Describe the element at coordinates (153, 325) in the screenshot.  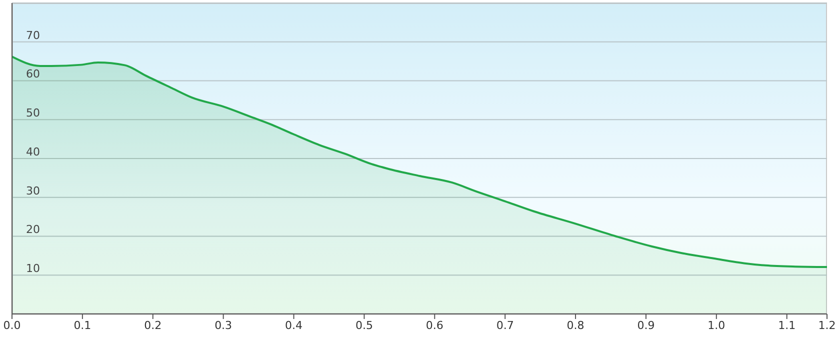
I see `x-tick-label: 0.2` at that location.